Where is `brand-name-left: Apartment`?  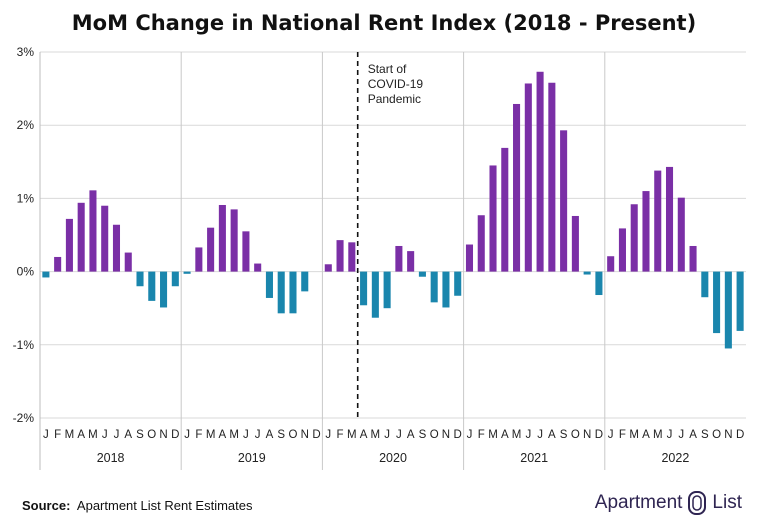
brand-name-left: Apartment is located at coordinates (638, 502).